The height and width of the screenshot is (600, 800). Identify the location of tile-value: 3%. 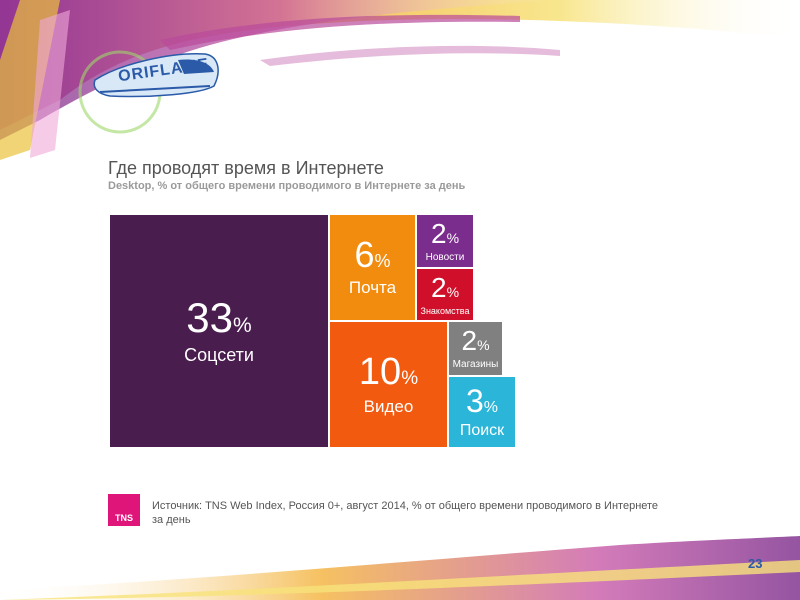
(482, 401).